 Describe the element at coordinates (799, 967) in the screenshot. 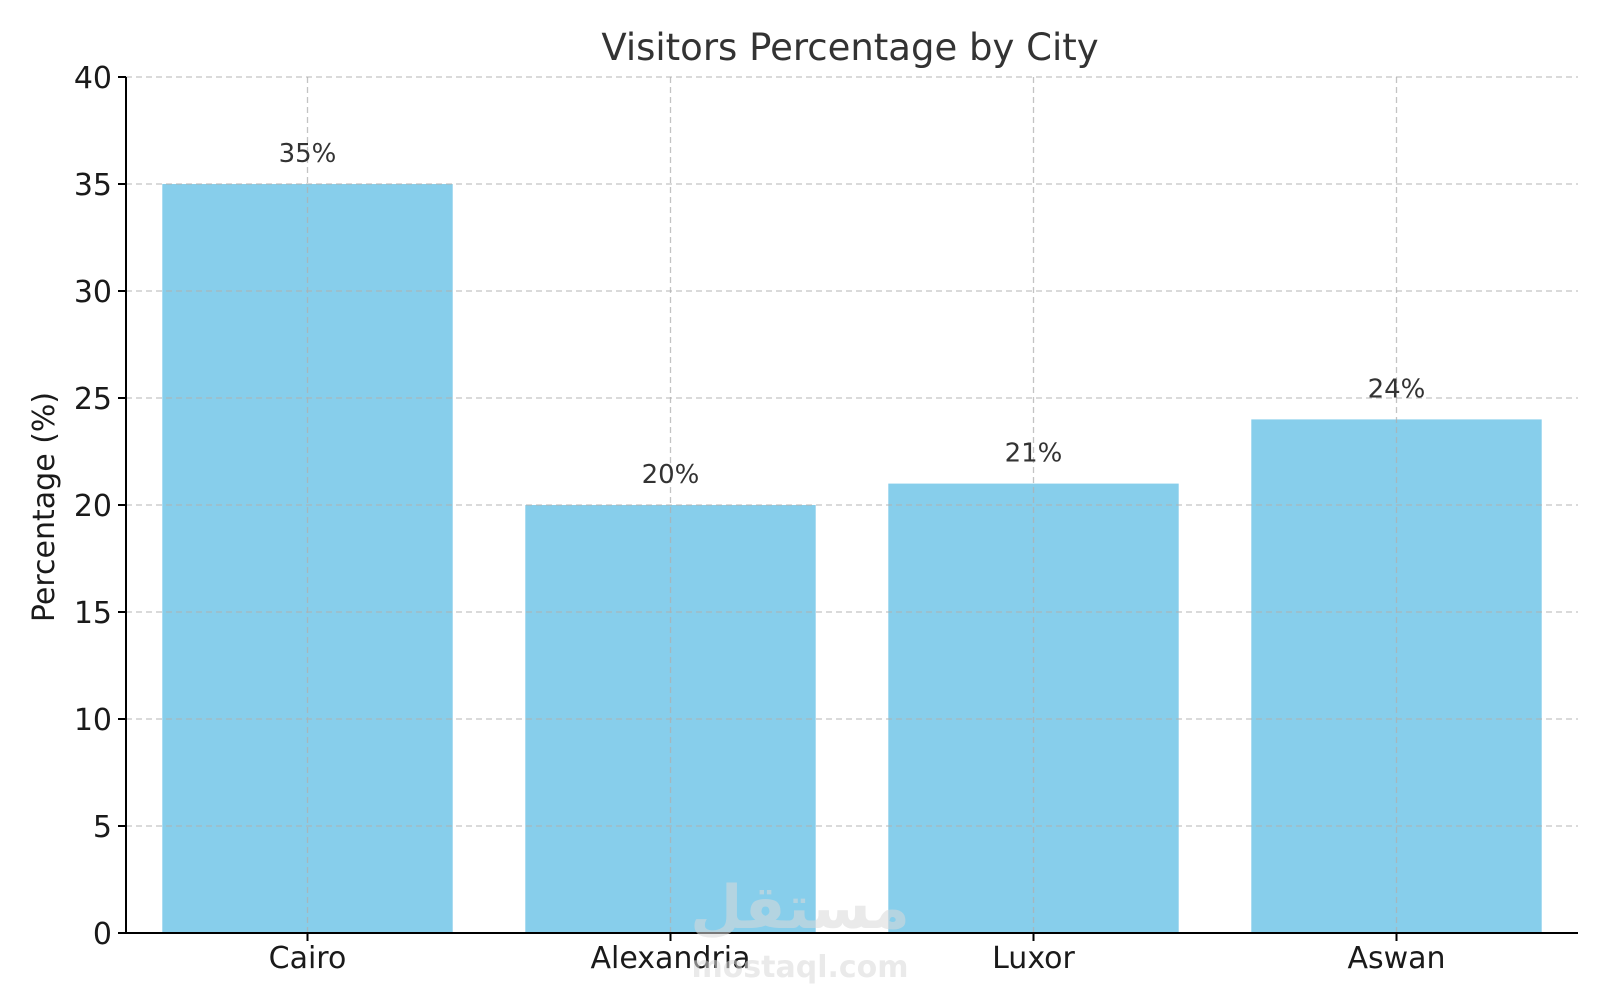

I see `watermark-latin: mostaql.com` at that location.